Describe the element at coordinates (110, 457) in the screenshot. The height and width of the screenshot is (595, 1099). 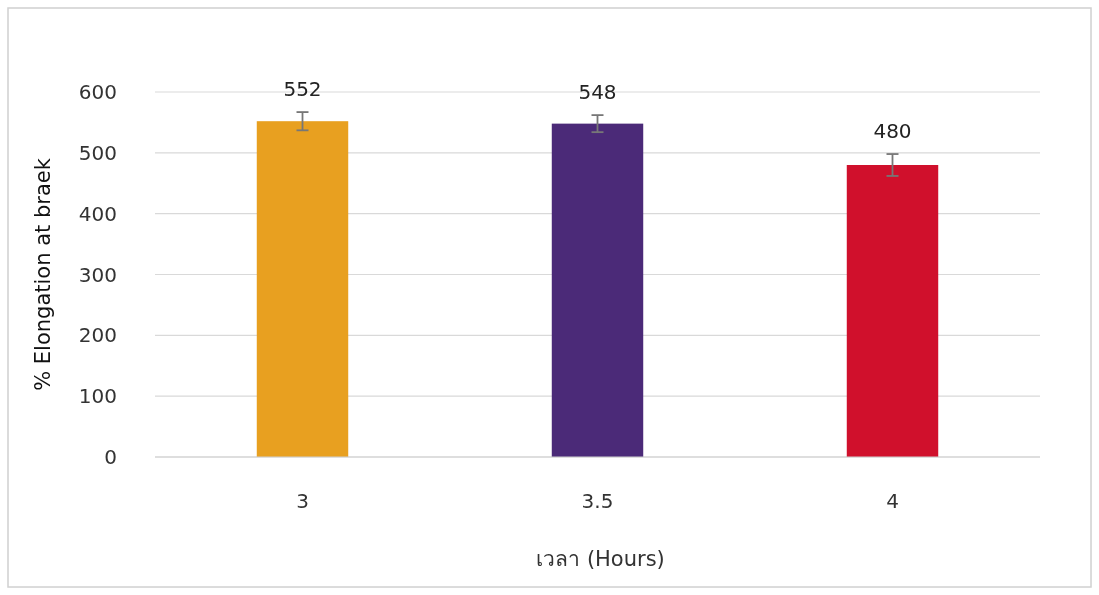
I see `y-tick-label: 0` at that location.